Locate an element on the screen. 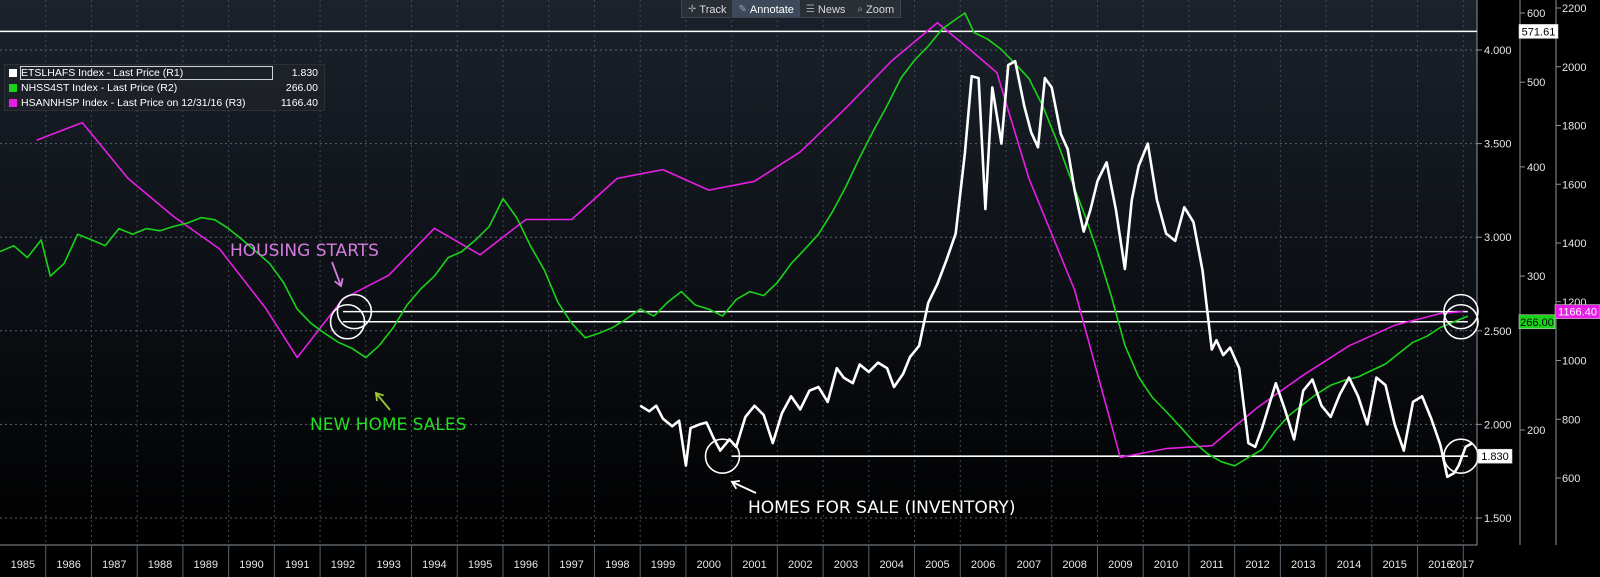 This screenshot has width=1600, height=577. r1-last-tag-text: 1.830 is located at coordinates (1495, 457).